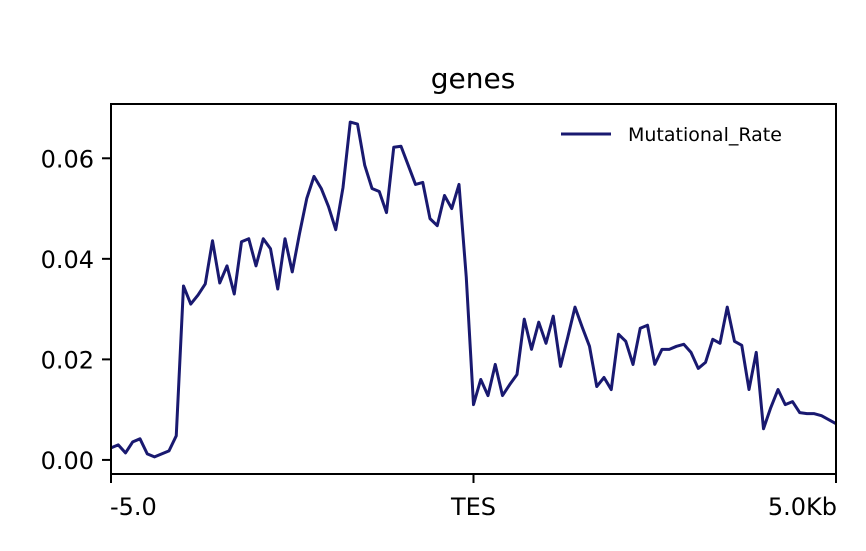 The image size is (866, 551). I want to click on x-axis: -5.0 TES 5.0Kb, so click(473, 497).